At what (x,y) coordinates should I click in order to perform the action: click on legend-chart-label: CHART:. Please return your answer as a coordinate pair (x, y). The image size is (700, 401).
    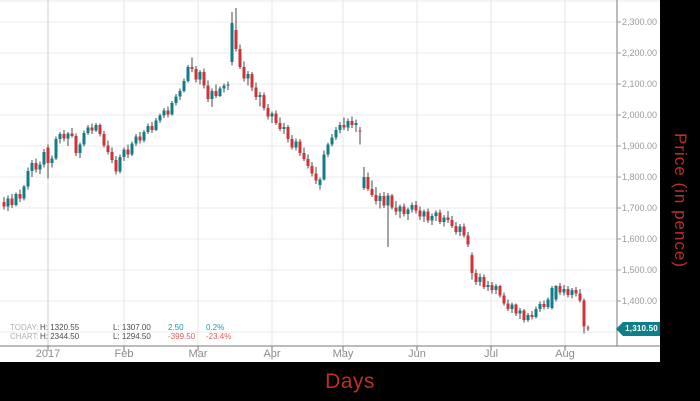
    Looking at the image, I should click on (24, 336).